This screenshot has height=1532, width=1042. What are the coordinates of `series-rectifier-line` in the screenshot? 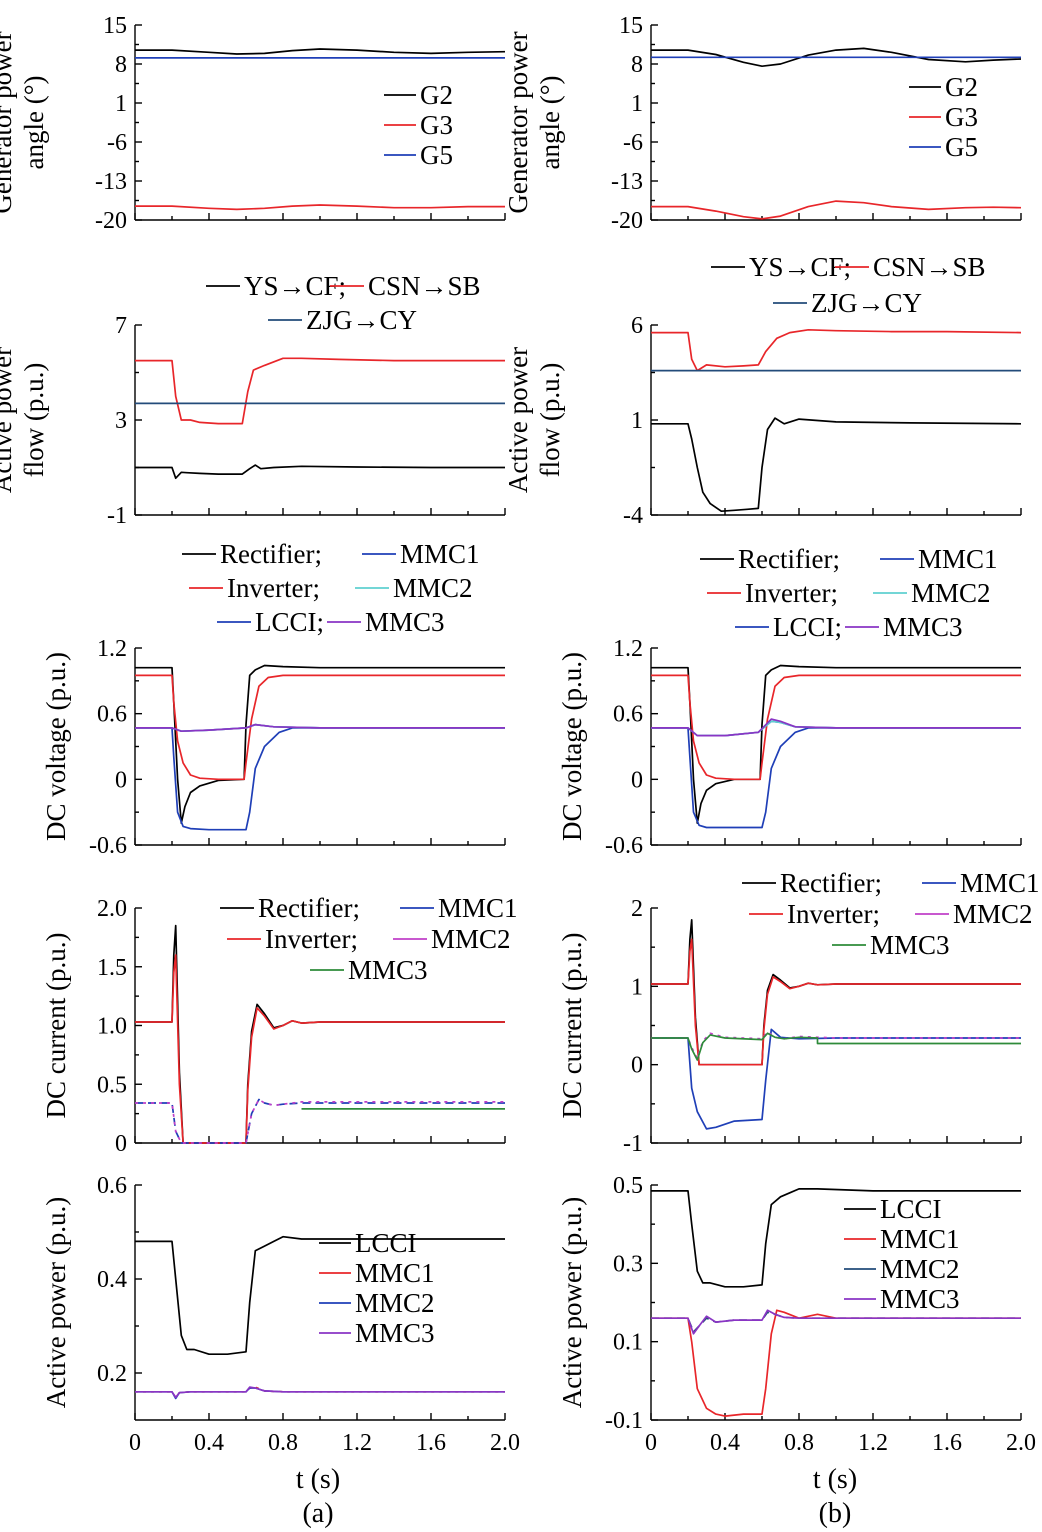 It's located at (320, 1034).